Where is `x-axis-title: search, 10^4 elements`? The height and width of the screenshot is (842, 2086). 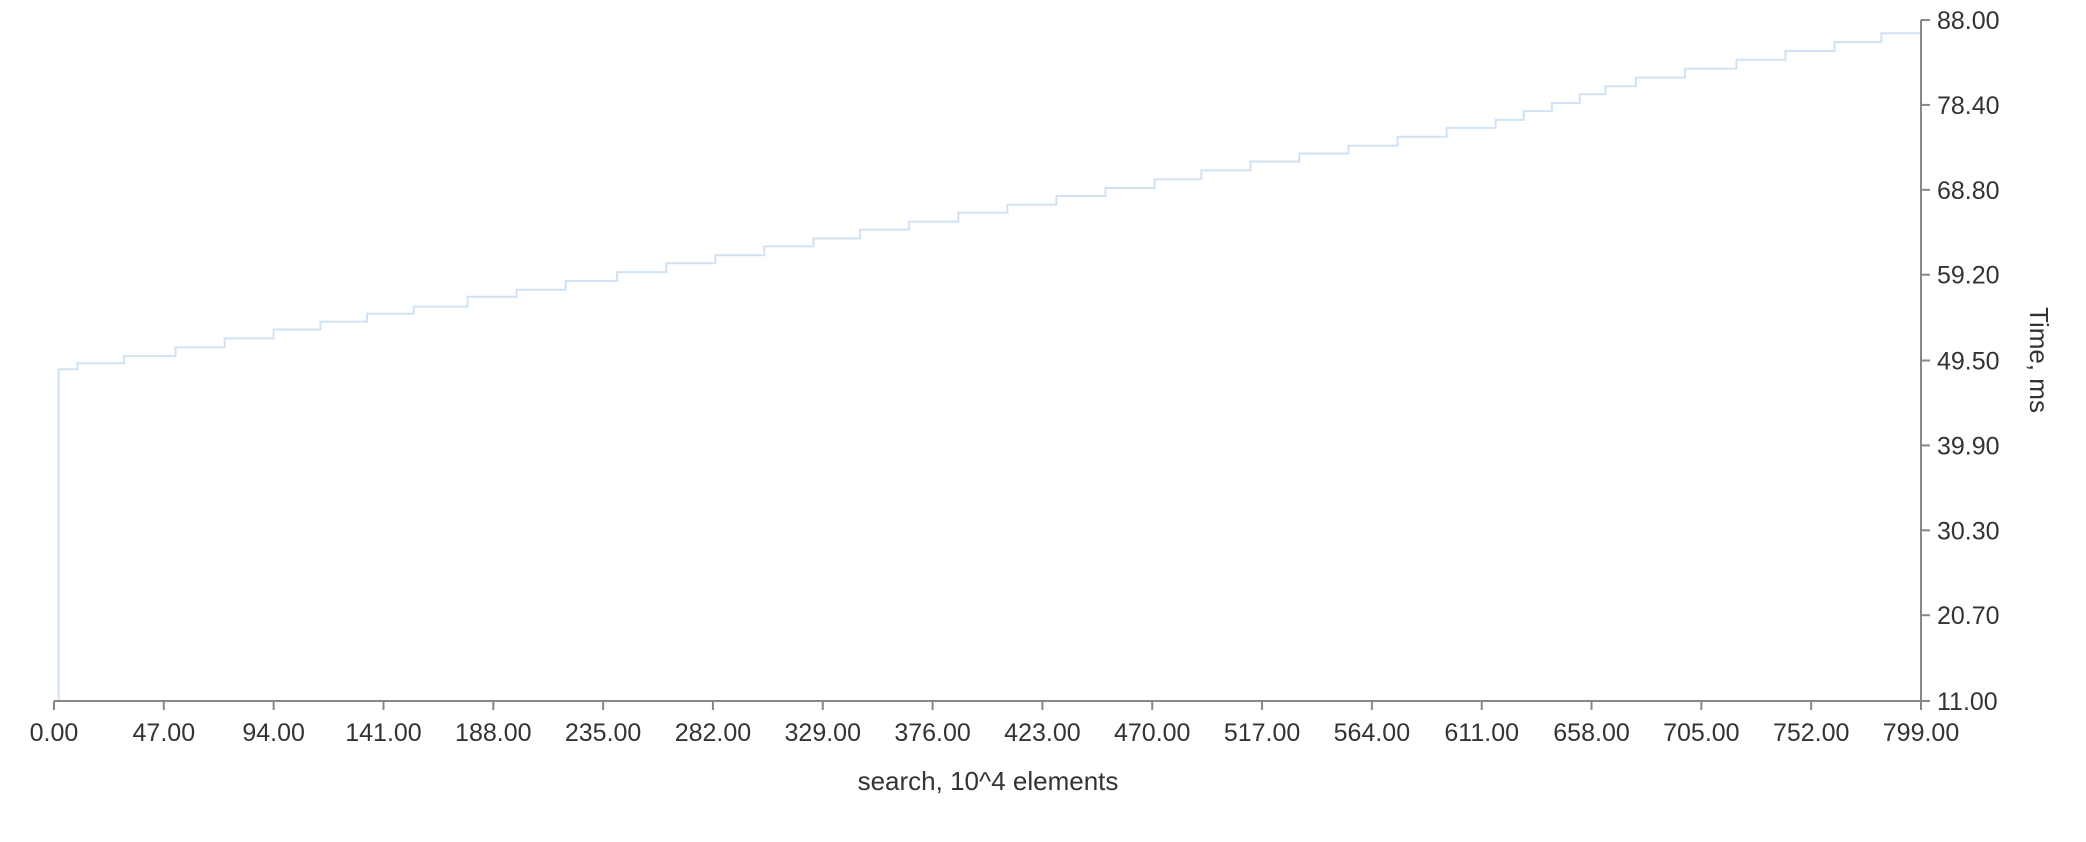 x-axis-title: search, 10^4 elements is located at coordinates (988, 781).